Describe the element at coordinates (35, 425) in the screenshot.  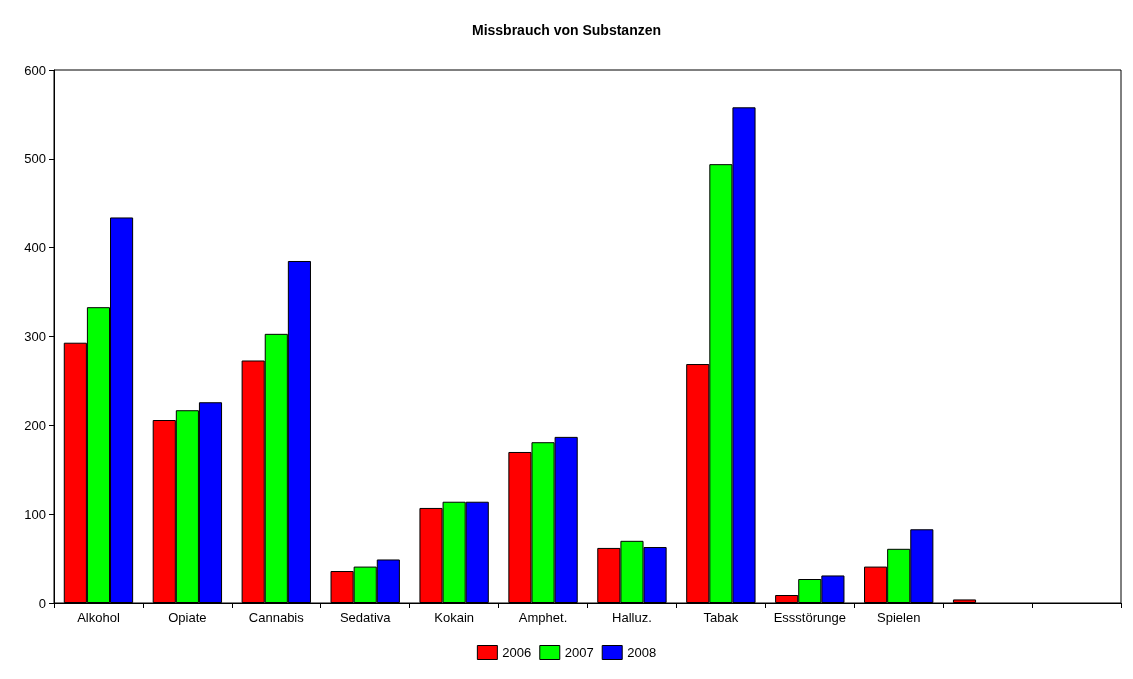
I see `y-tick-label: 200` at that location.